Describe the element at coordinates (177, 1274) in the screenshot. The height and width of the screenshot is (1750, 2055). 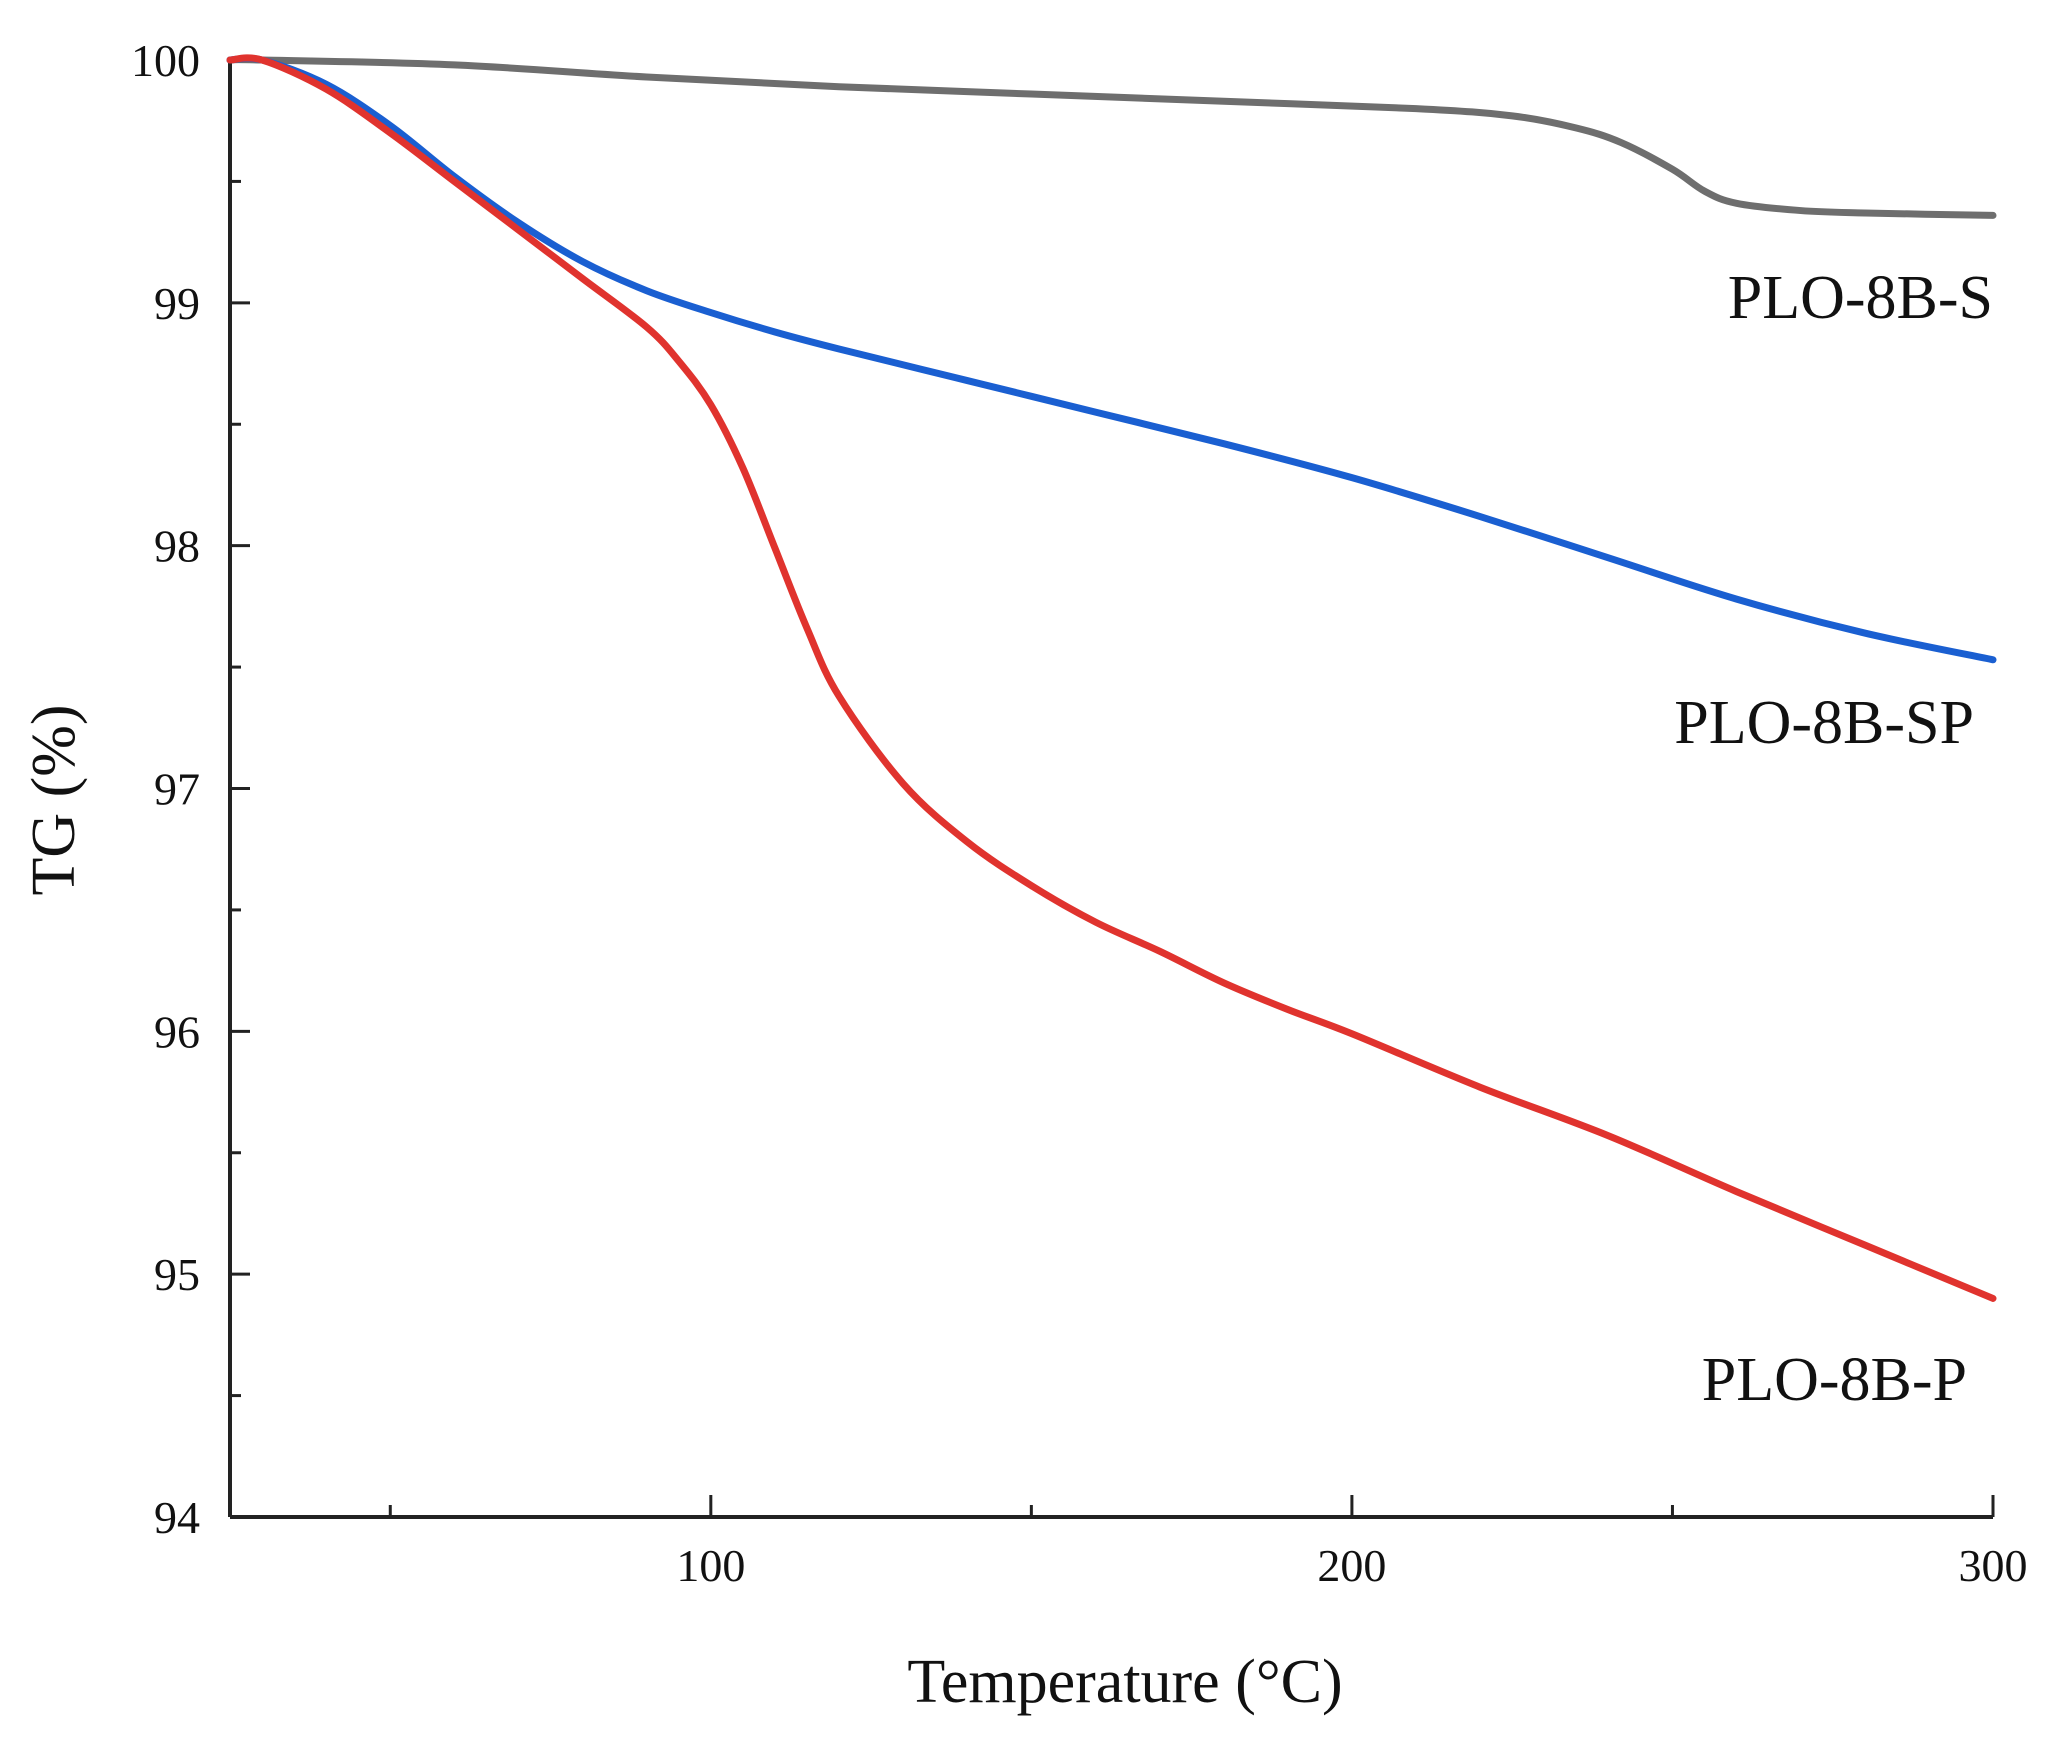
I see `y-tick-label: 95` at that location.